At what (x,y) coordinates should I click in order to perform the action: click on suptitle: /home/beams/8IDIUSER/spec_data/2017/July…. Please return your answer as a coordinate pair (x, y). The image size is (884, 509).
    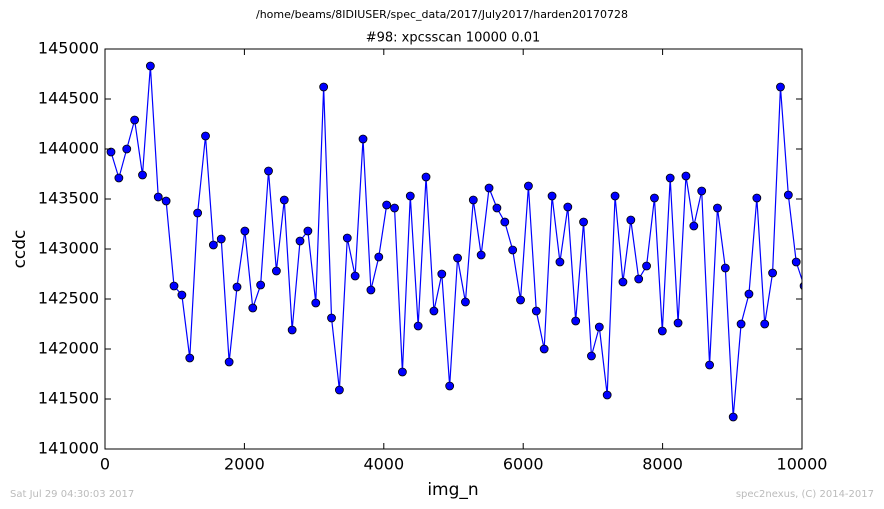
    Looking at the image, I should click on (442, 14).